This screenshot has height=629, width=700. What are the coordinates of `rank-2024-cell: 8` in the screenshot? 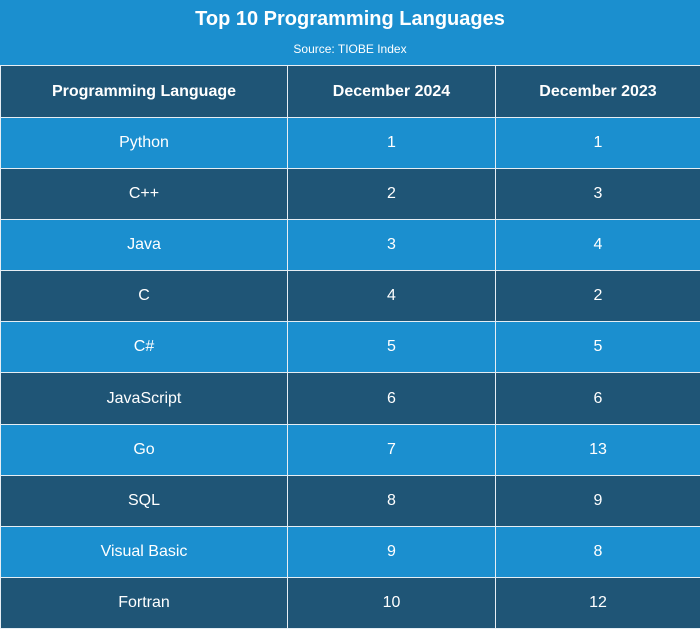 It's located at (391, 500).